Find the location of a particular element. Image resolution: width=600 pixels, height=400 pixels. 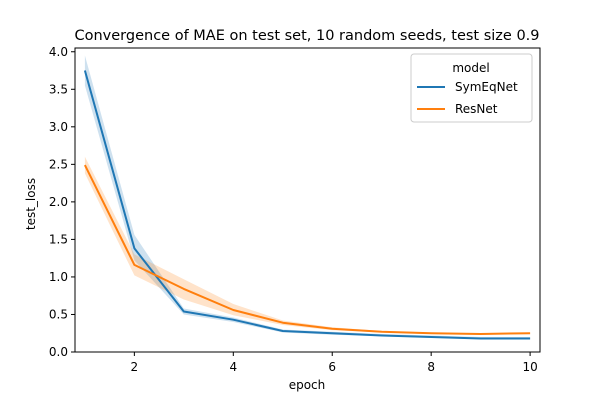

x-tick-label: 4 is located at coordinates (233, 367).